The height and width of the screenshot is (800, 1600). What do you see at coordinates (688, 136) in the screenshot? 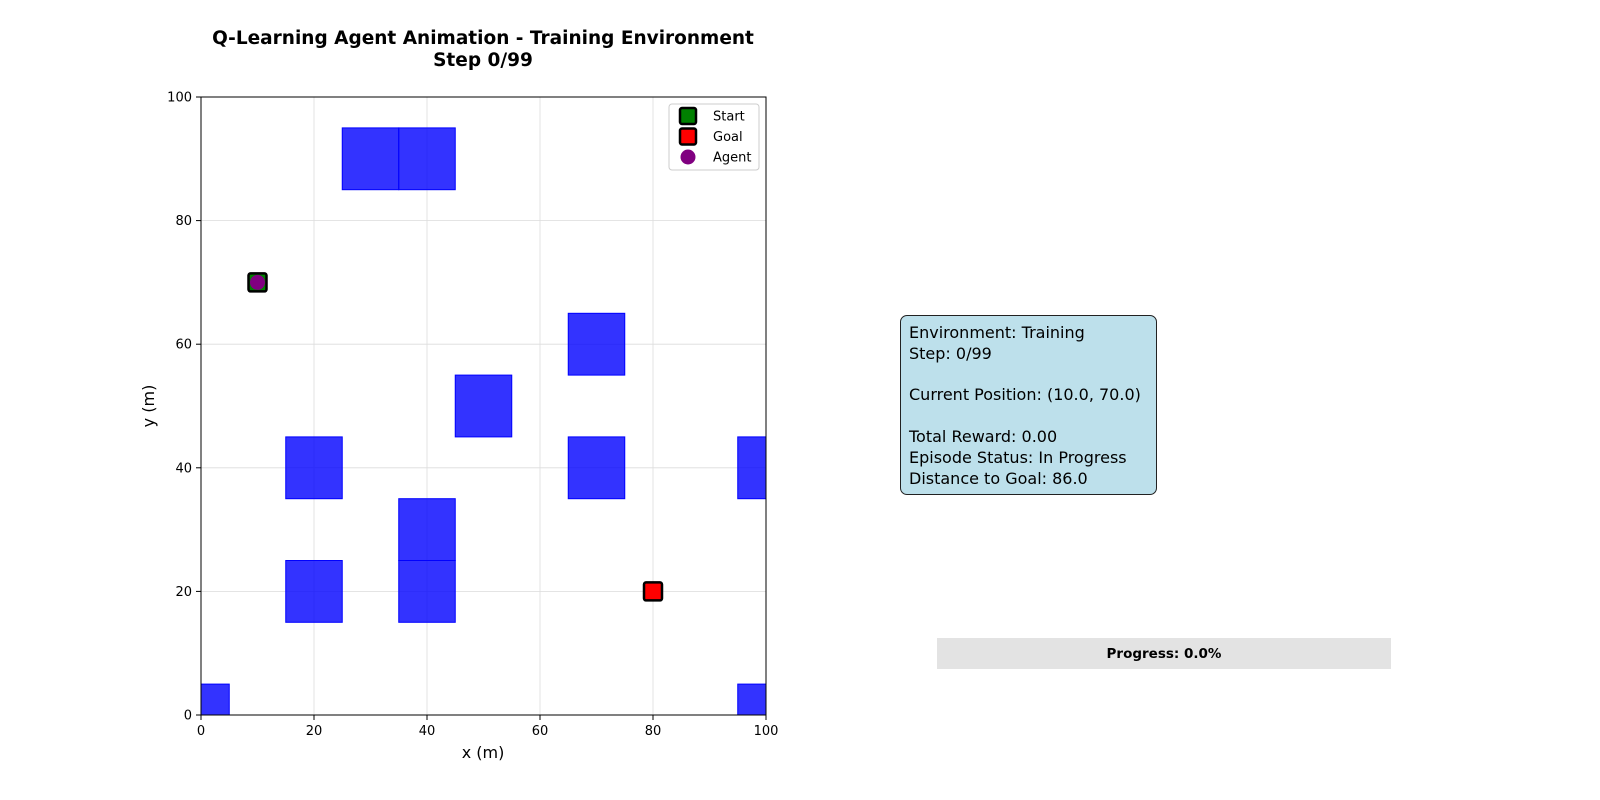
I see `legend-marker-goal` at bounding box center [688, 136].